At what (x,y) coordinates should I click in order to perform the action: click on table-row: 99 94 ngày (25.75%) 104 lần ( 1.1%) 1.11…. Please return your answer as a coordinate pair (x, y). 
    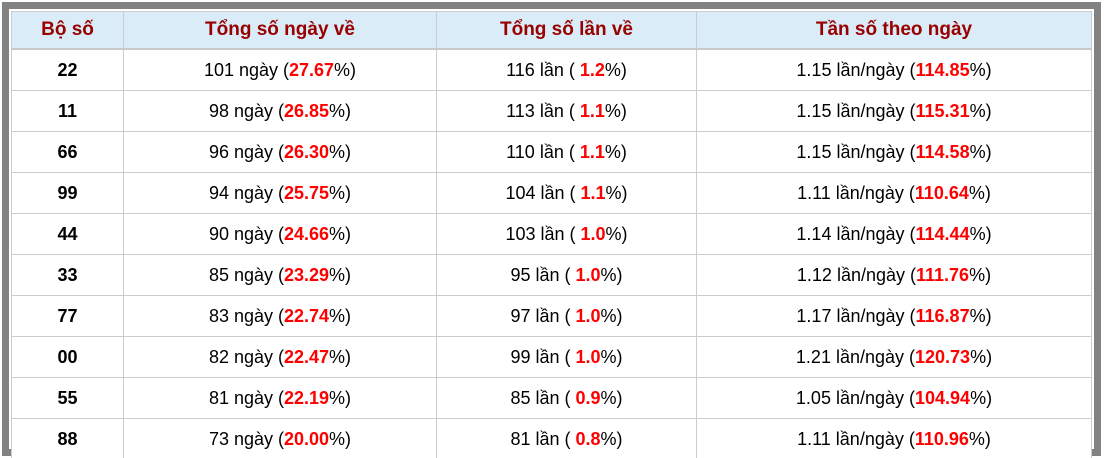
    Looking at the image, I should click on (551, 193).